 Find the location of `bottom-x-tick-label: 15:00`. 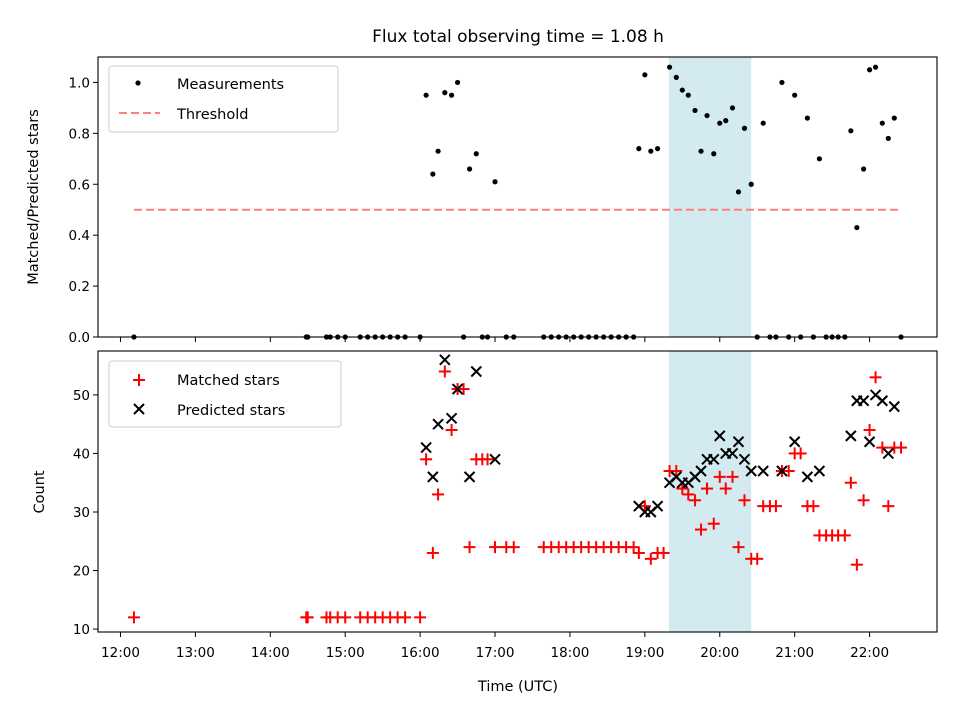

bottom-x-tick-label: 15:00 is located at coordinates (345, 653).